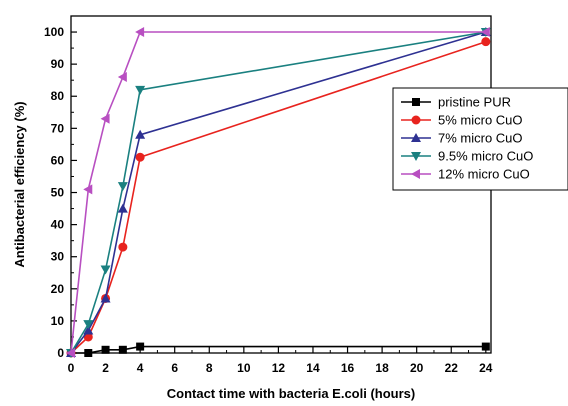 The image size is (568, 406). What do you see at coordinates (452, 368) in the screenshot?
I see `x-tick-label: 22` at bounding box center [452, 368].